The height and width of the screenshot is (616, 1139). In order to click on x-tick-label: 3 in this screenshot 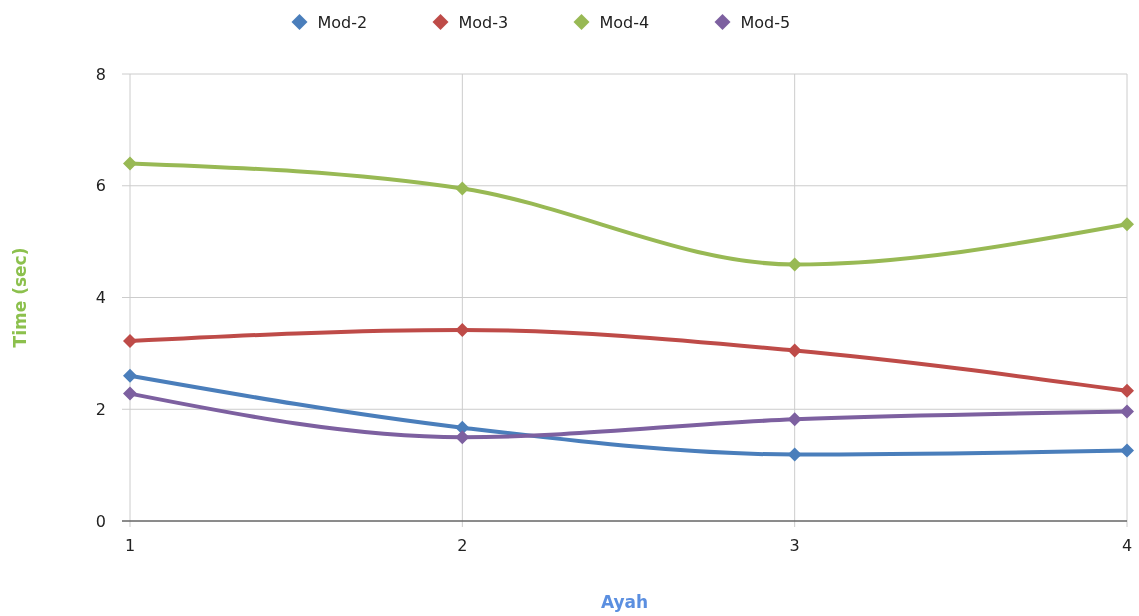, I will do `click(794, 545)`.